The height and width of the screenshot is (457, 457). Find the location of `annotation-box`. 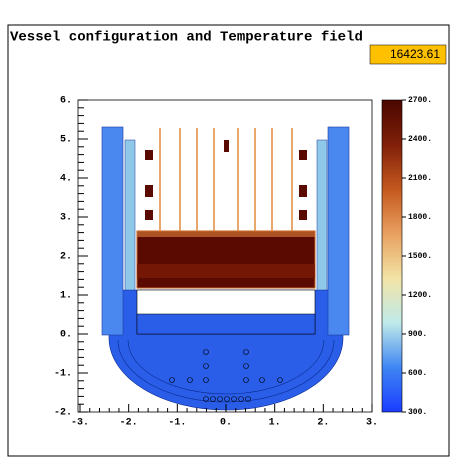

annotation-box is located at coordinates (408, 54).